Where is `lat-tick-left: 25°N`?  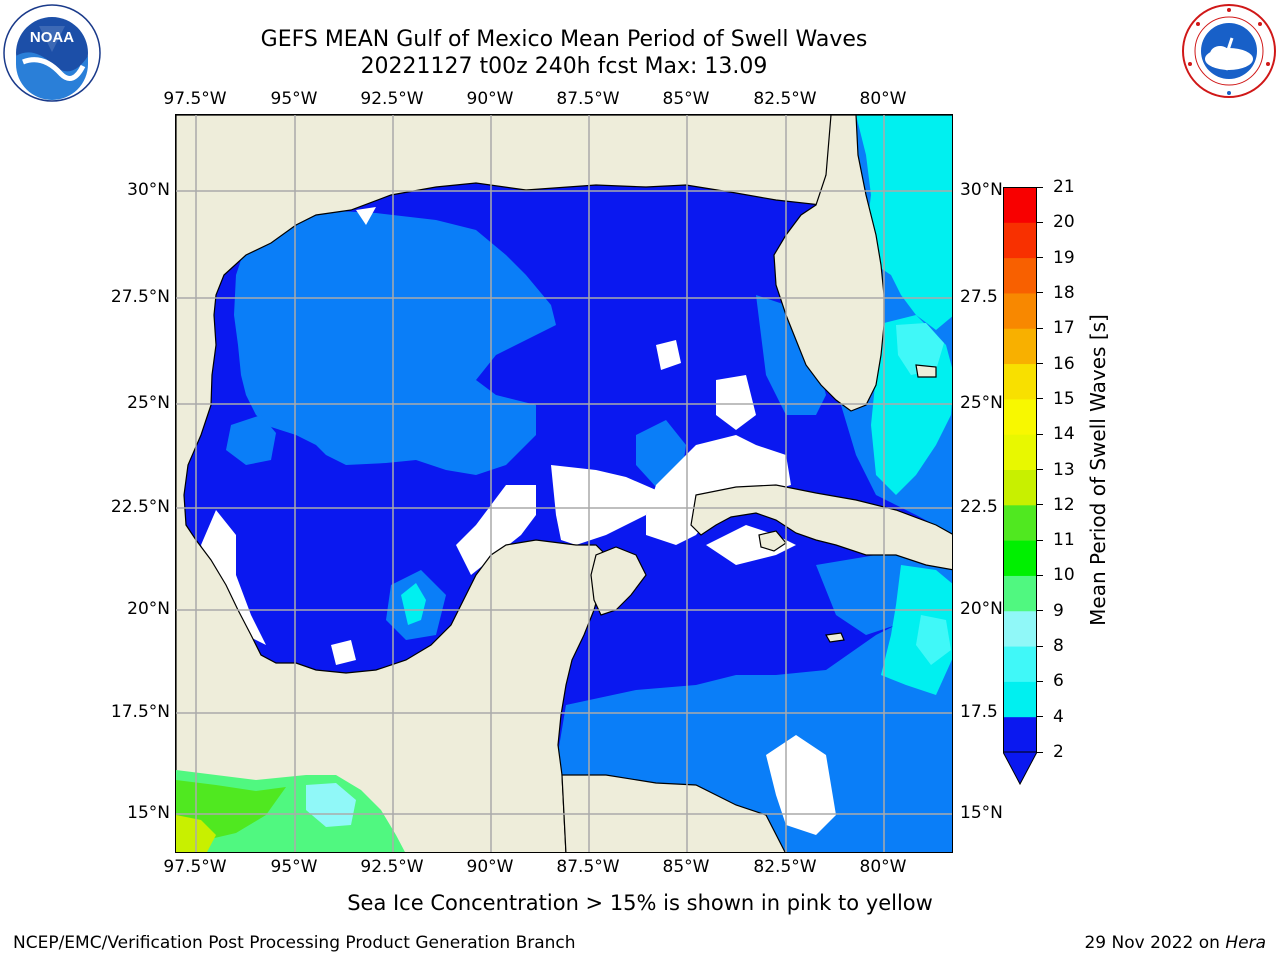
lat-tick-left: 25°N is located at coordinates (148, 403).